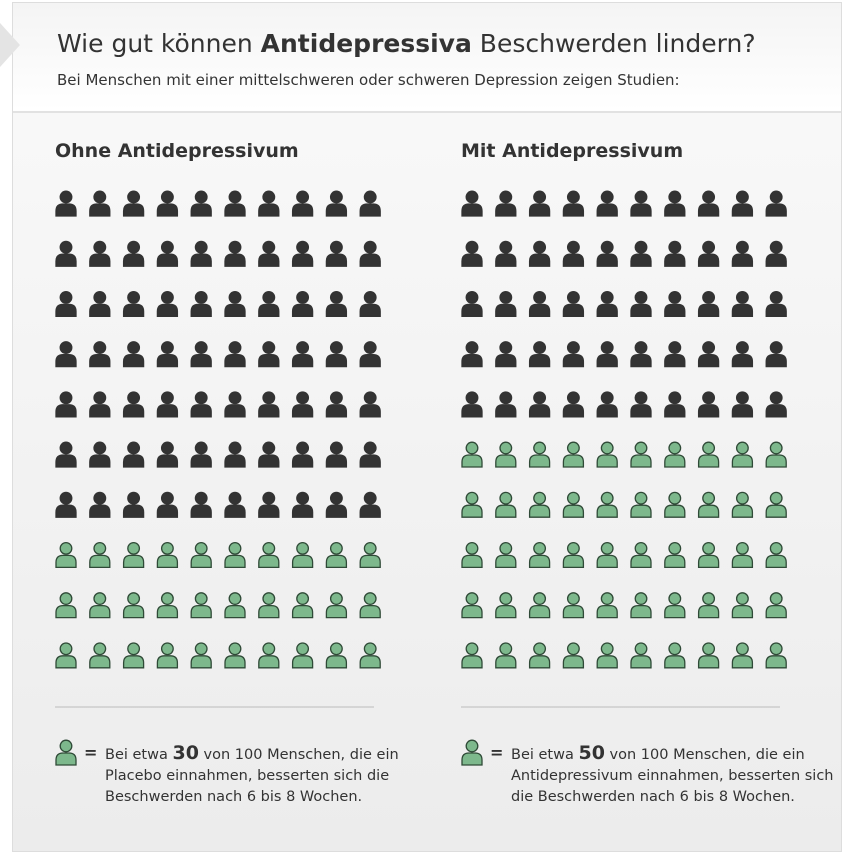  Describe the element at coordinates (139, 755) in the screenshot. I see `legend-text: Bei etwa` at that location.